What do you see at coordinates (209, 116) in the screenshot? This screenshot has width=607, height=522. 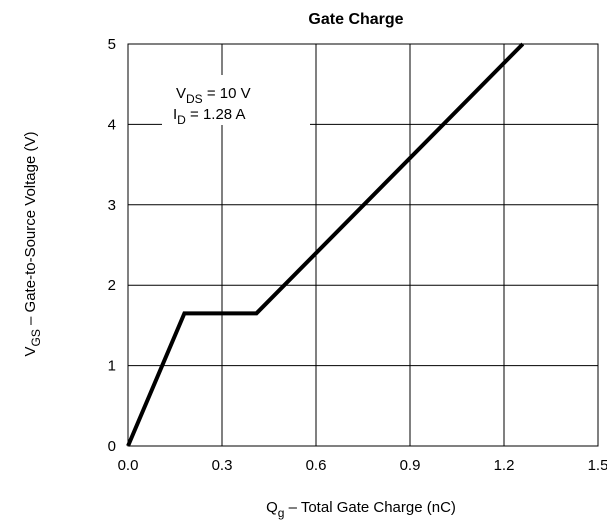 I see `annotation-id: ID = 1.28 A` at bounding box center [209, 116].